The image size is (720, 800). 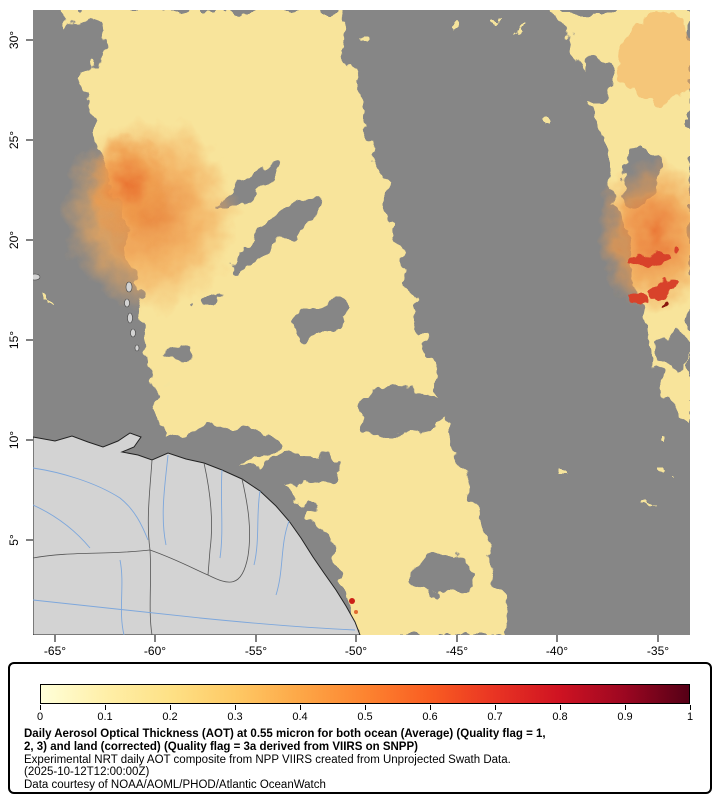 I want to click on colorbar-tick-label: 0.8, so click(x=560, y=717).